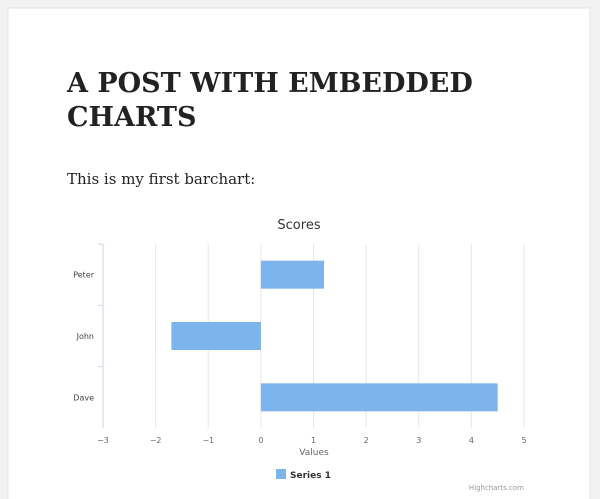 This screenshot has width=600, height=499. Describe the element at coordinates (523, 440) in the screenshot. I see `x-tick-label: 5` at that location.